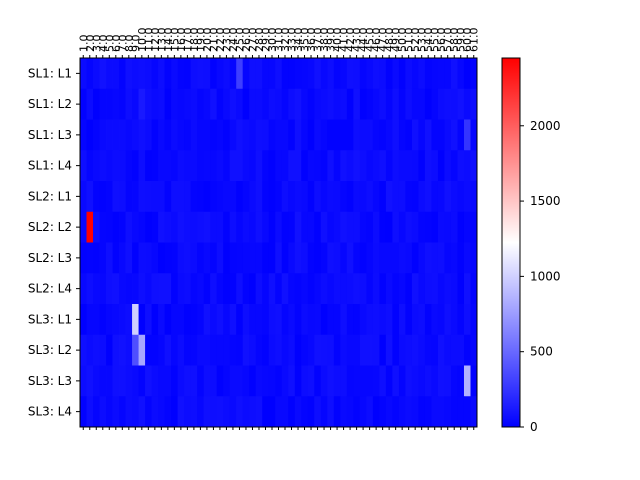 Image resolution: width=640 pixels, height=480 pixels. Describe the element at coordinates (50, 258) in the screenshot. I see `row-label: SL2: L3` at that location.